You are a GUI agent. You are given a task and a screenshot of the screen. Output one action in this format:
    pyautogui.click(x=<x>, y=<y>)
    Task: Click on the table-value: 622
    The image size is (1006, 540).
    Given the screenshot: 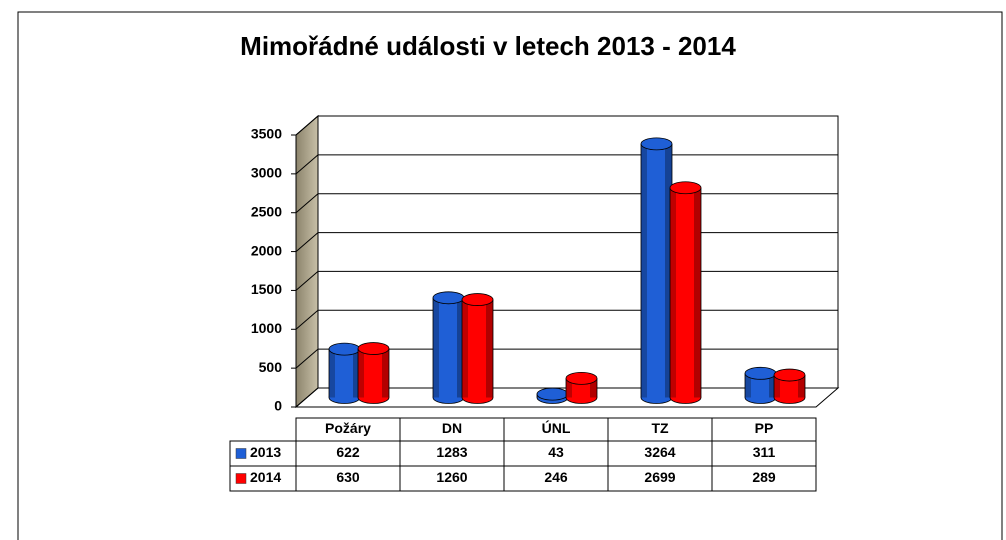 What is the action you would take?
    pyautogui.click(x=348, y=452)
    